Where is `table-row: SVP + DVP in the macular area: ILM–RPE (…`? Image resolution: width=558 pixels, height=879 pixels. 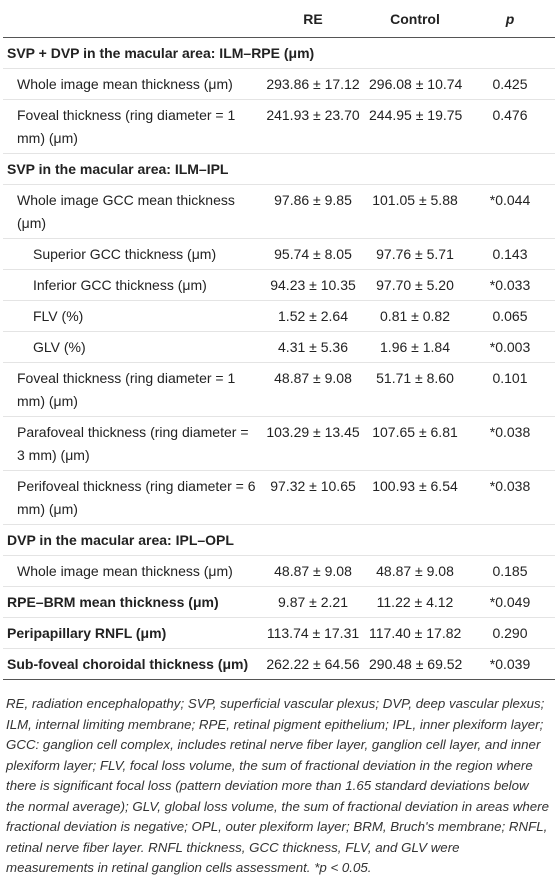
table-row: SVP + DVP in the macular area: ILM–RPE (… is located at coordinates (279, 53).